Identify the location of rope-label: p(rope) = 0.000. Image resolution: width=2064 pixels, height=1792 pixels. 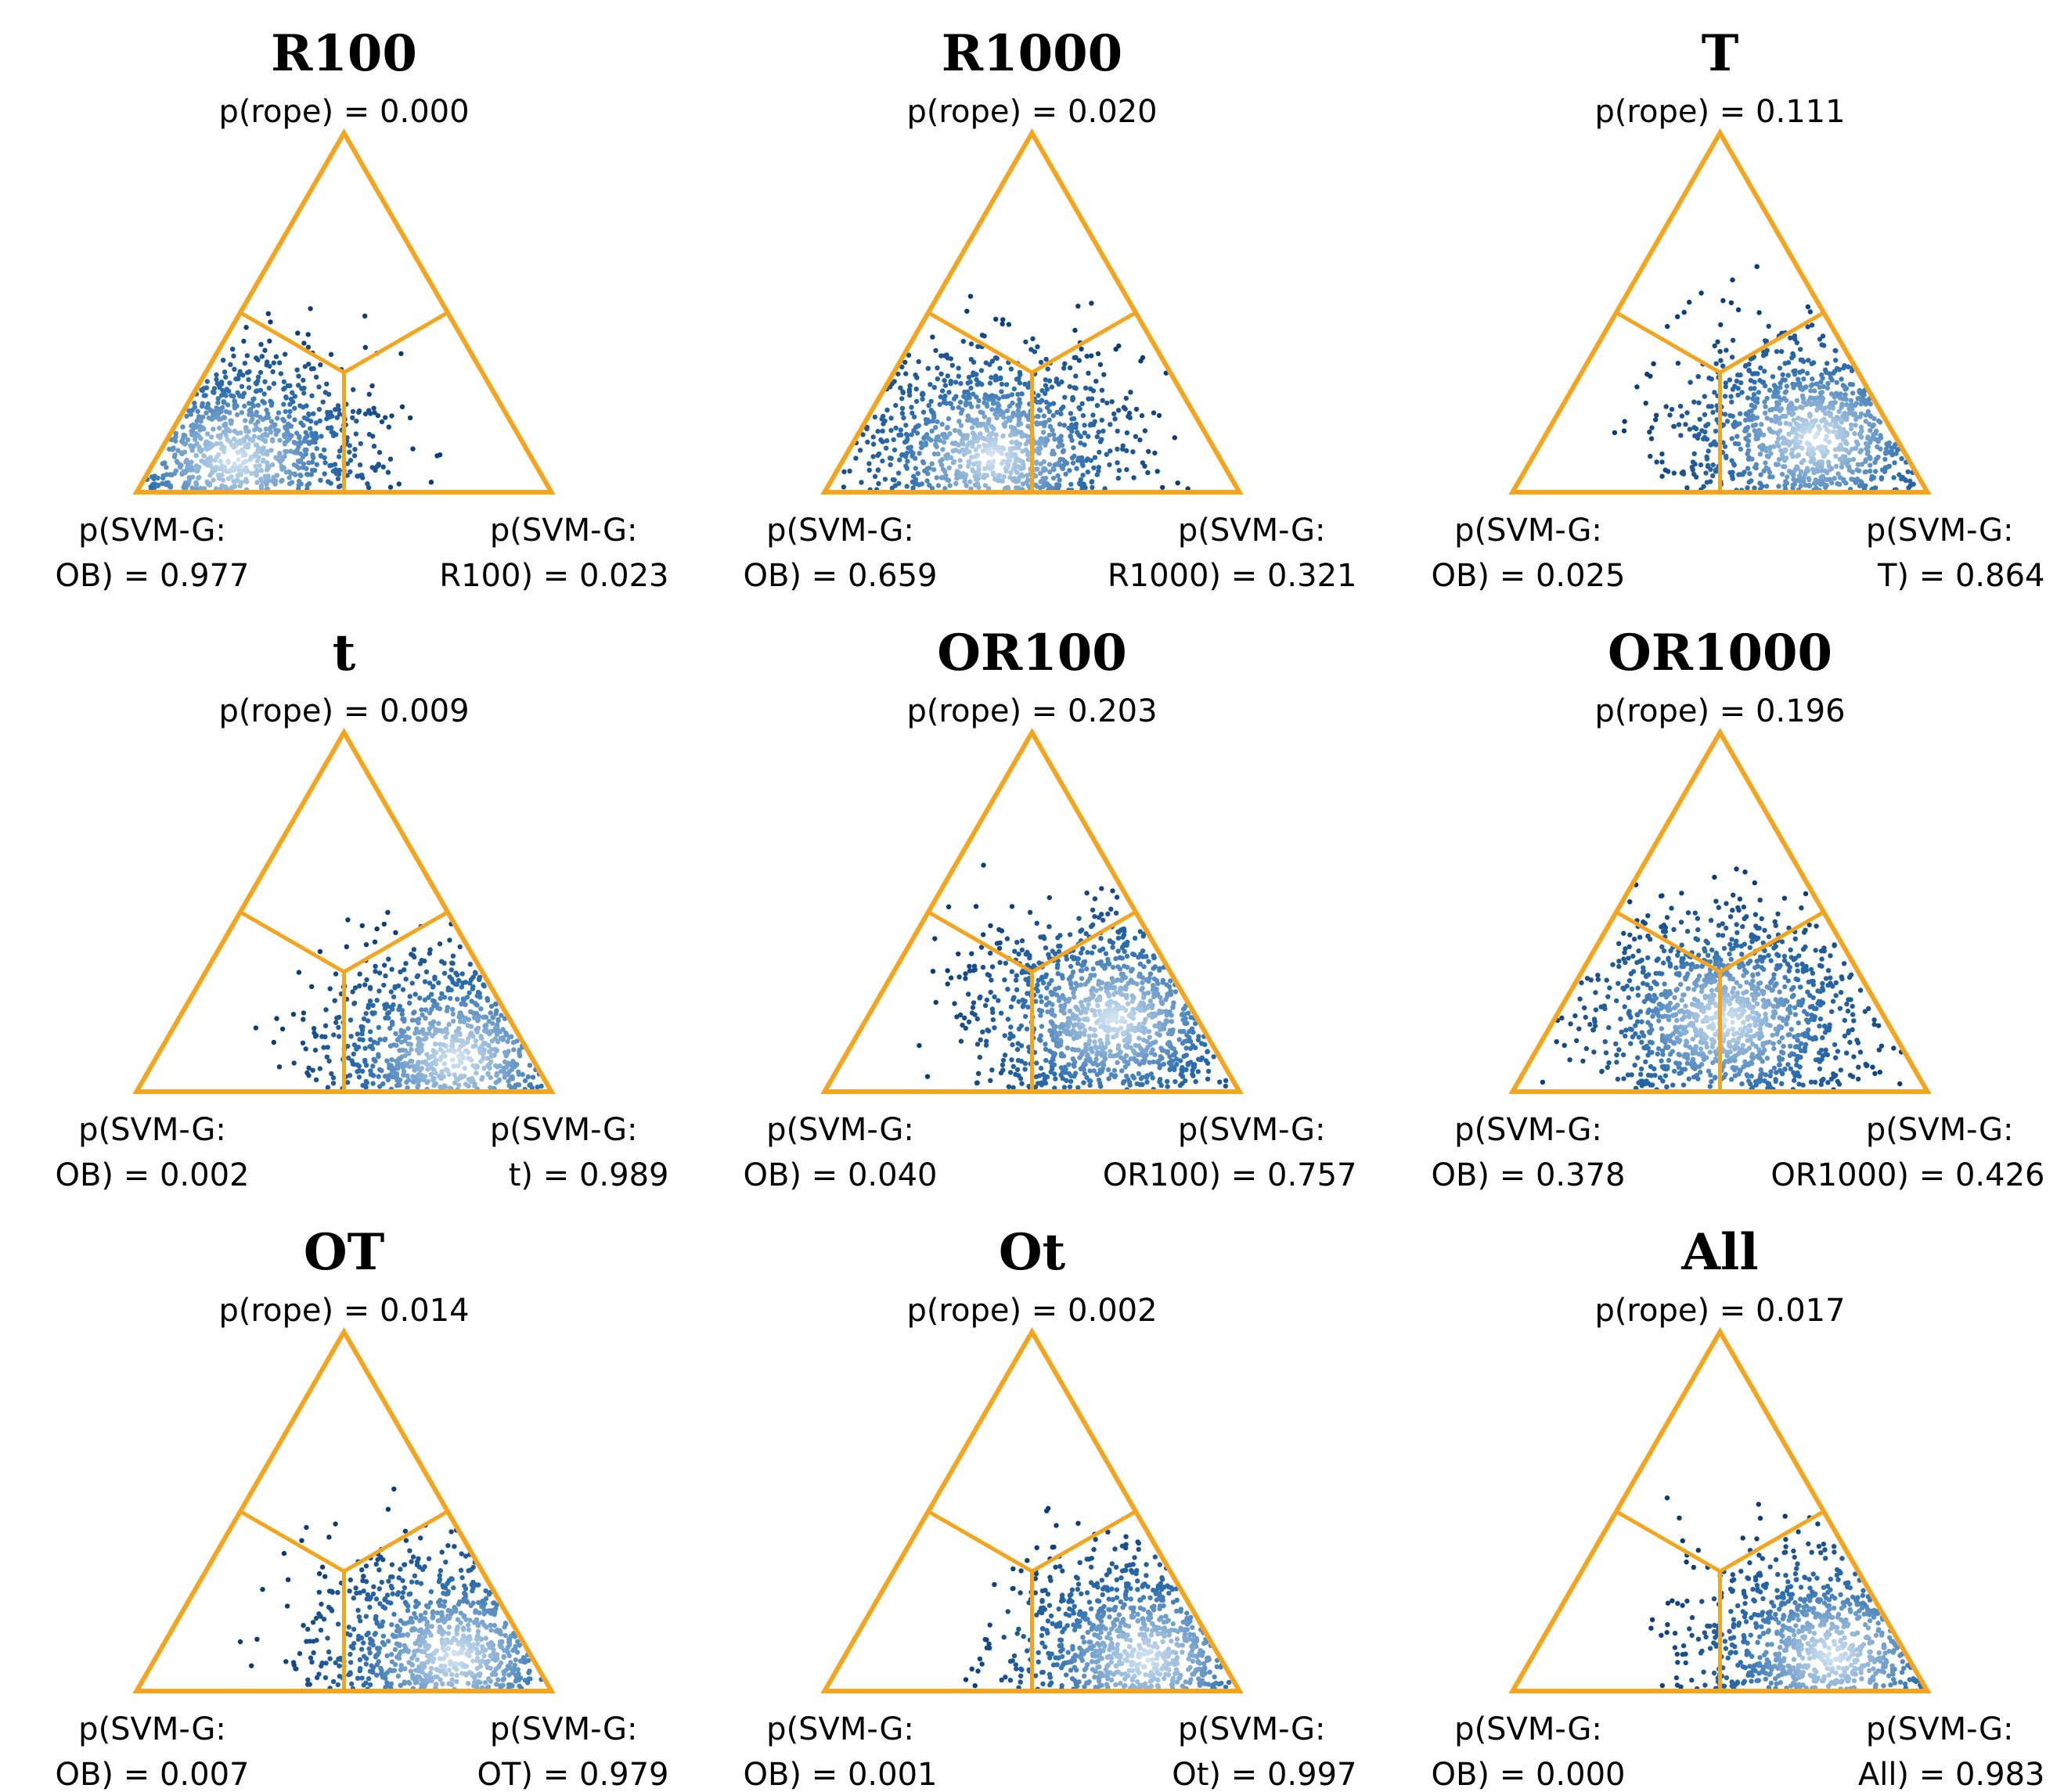
(343, 112).